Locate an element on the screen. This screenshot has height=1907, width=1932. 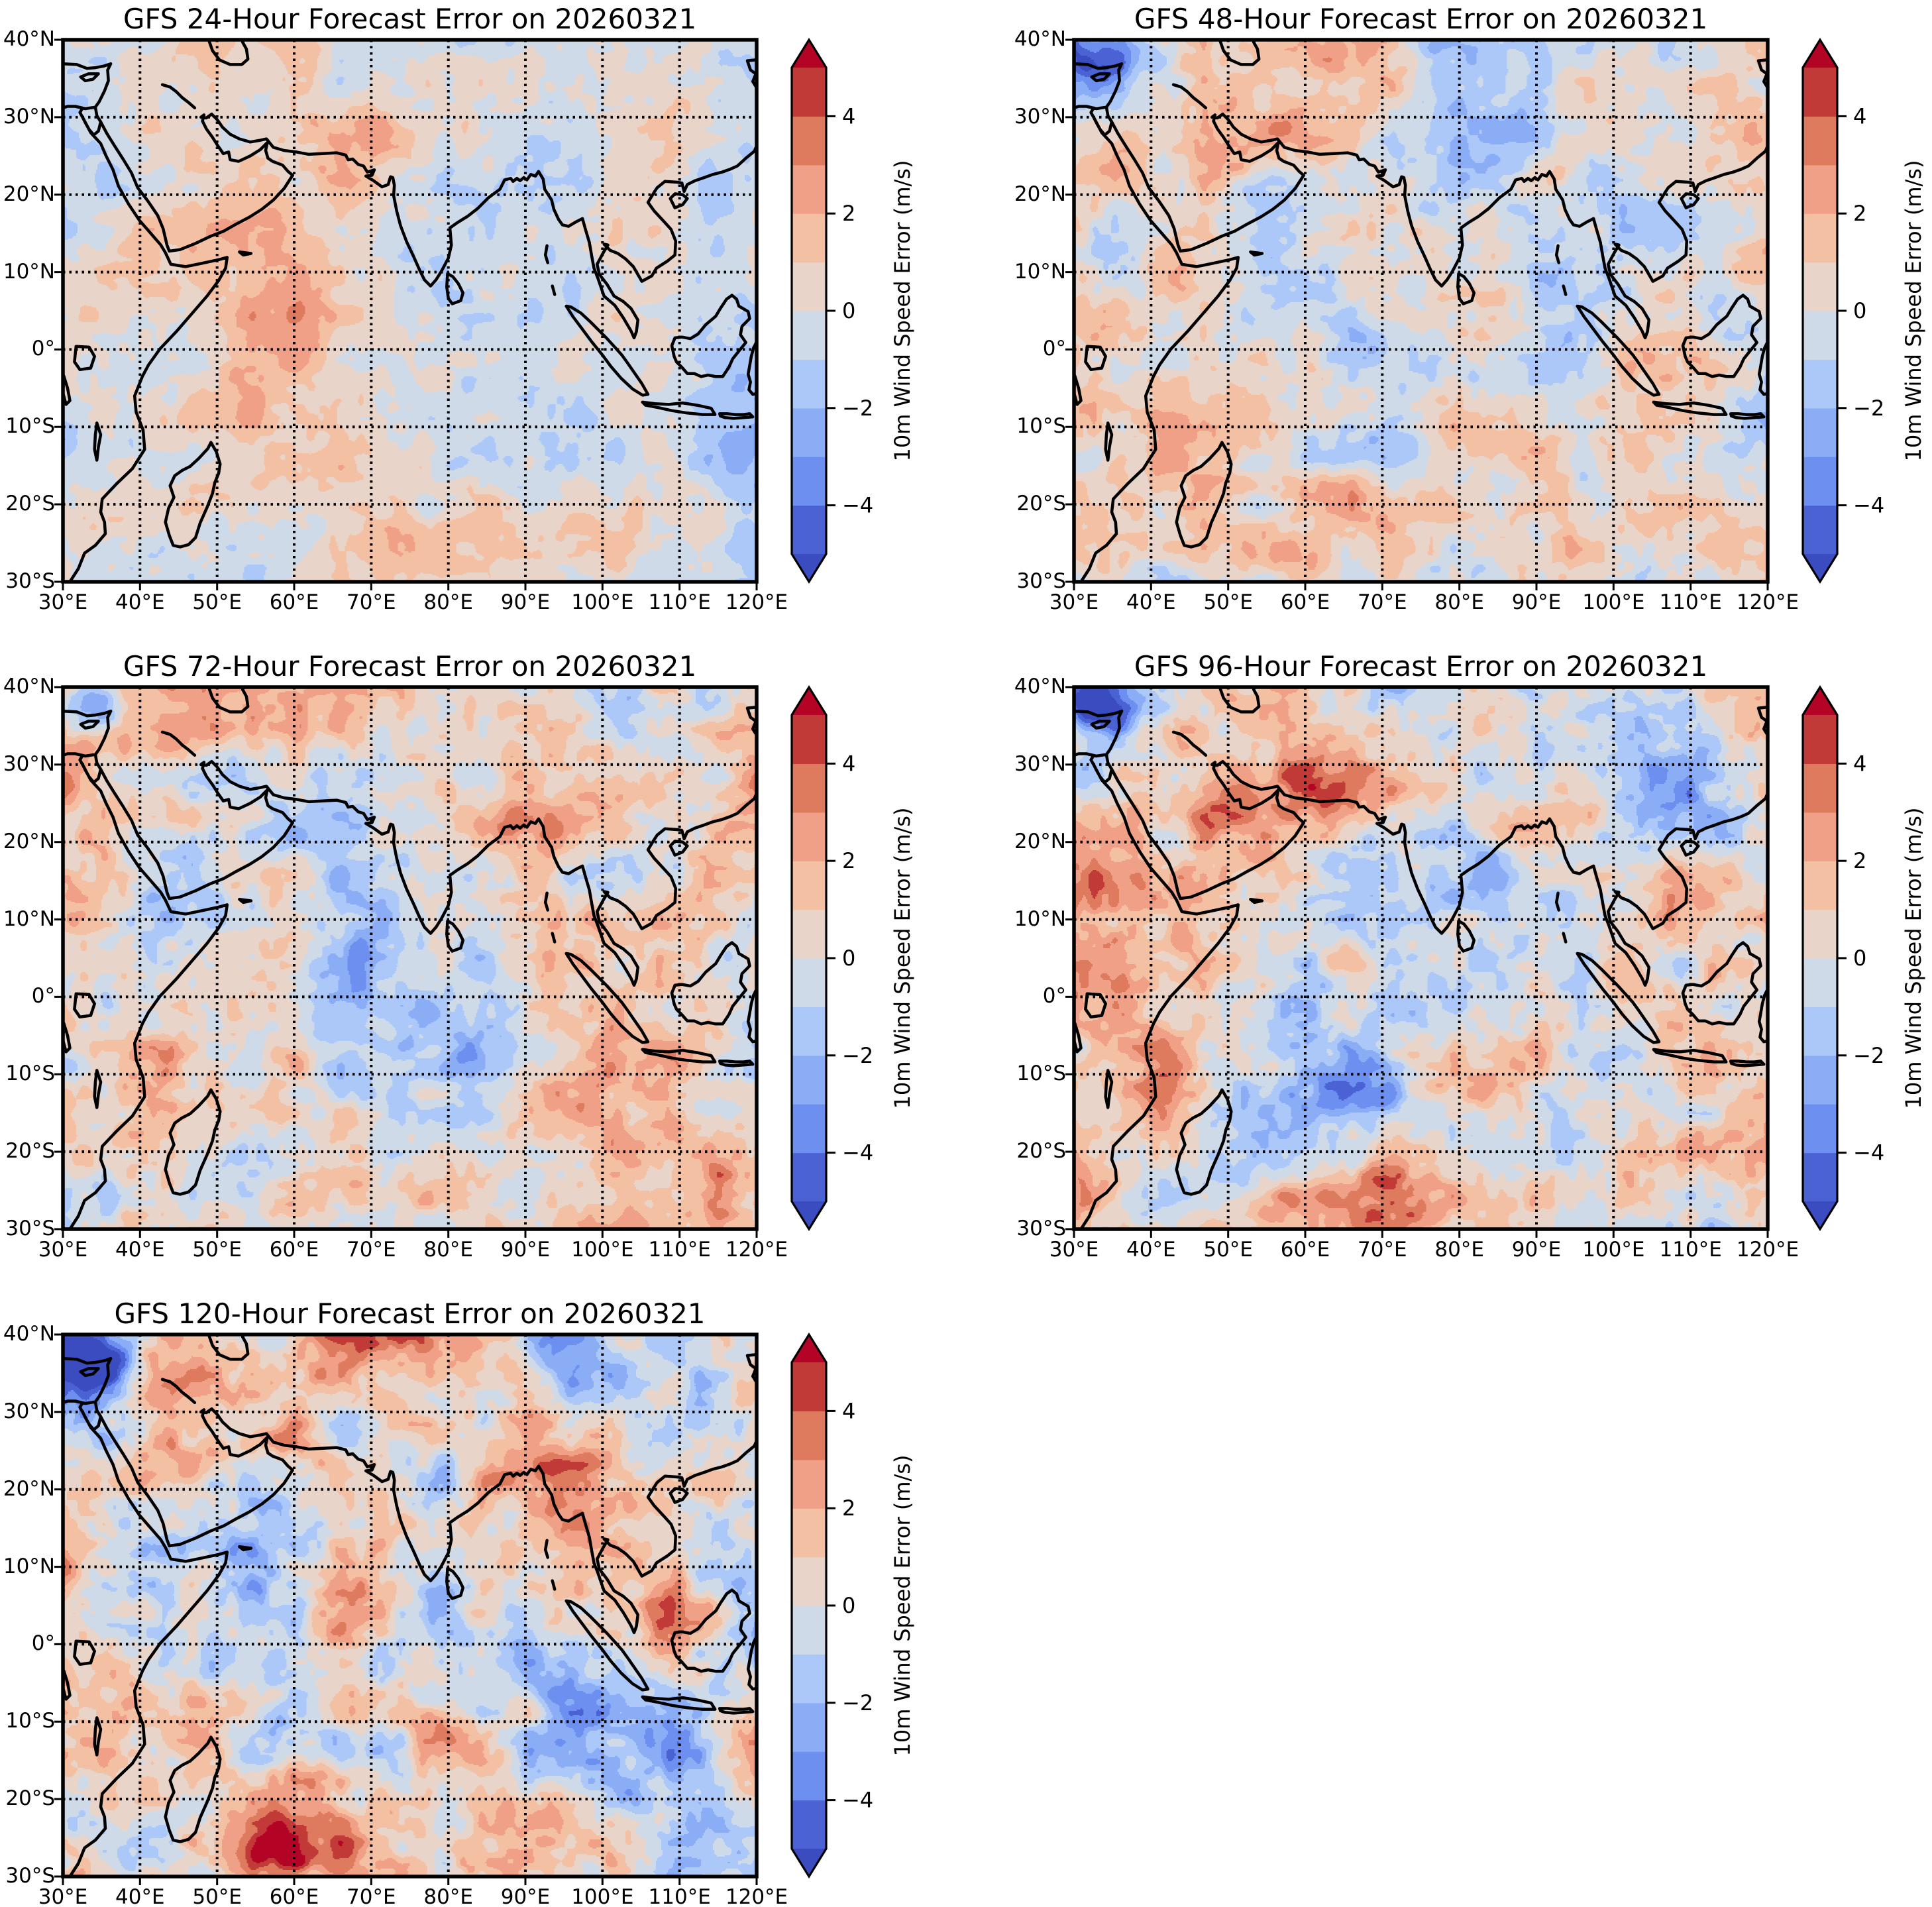
panel-title: GFS 120-Hour Forecast Error on 20260321 is located at coordinates (410, 1313).